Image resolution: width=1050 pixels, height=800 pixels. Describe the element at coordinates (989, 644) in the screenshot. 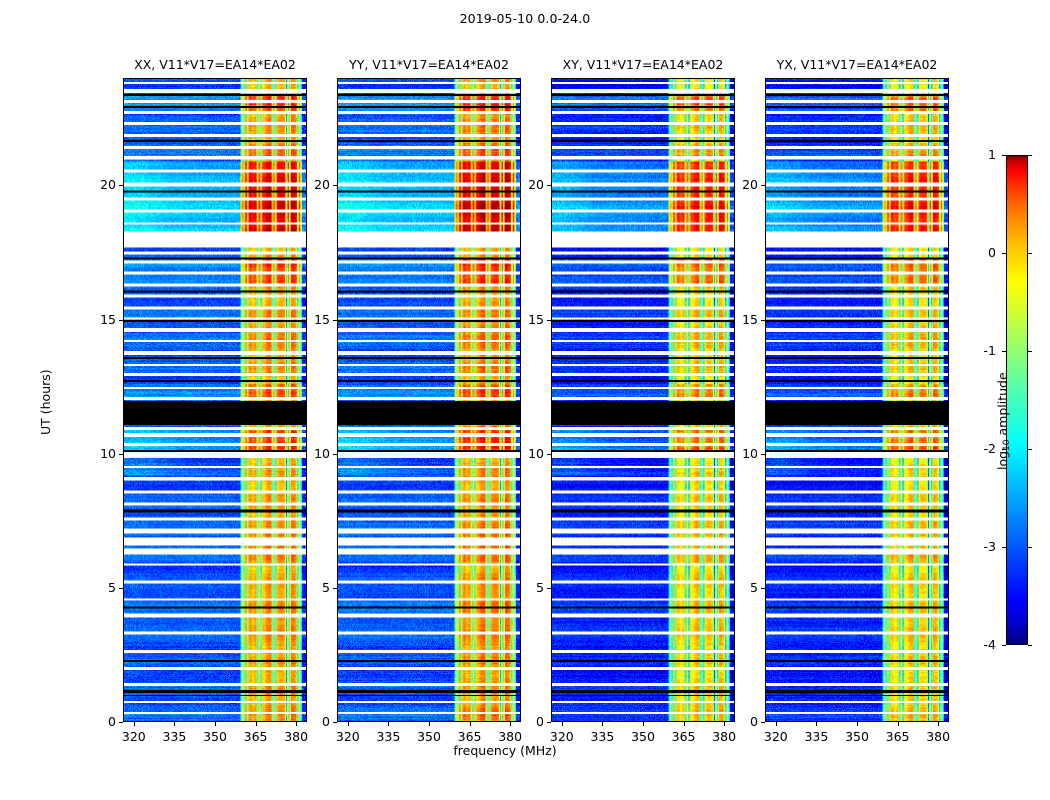

I see `colorbar-tick-label: -4` at that location.